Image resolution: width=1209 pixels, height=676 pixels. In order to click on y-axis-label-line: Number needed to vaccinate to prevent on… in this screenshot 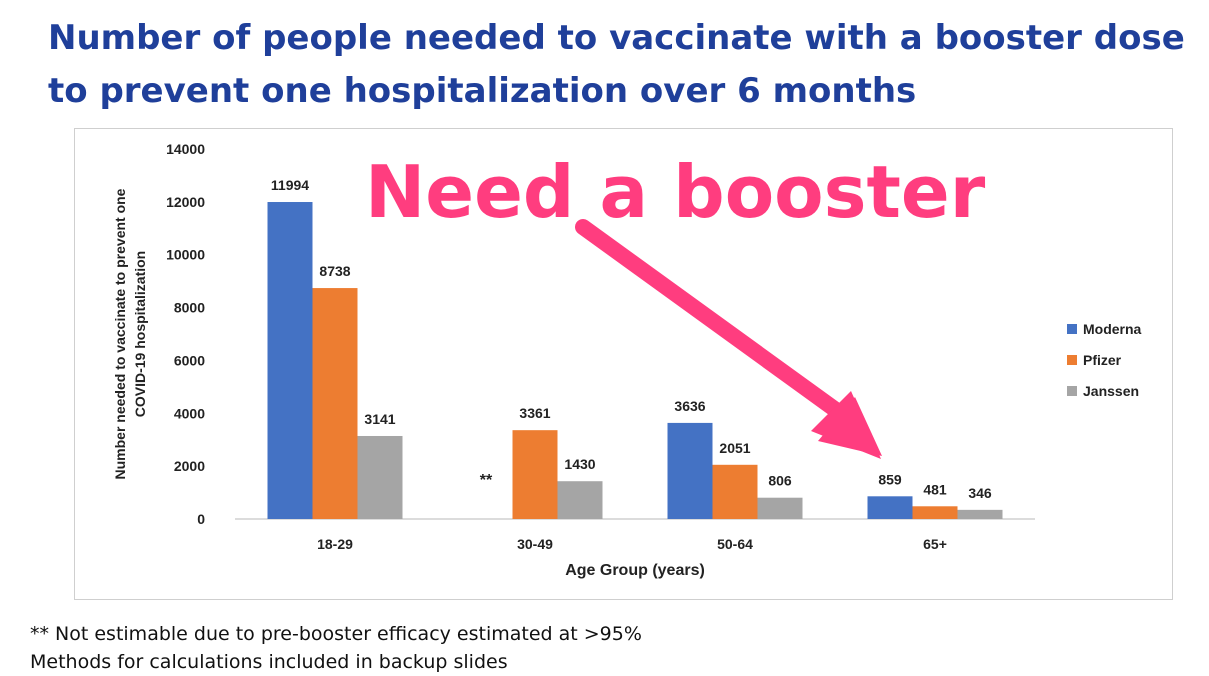, I will do `click(120, 333)`.